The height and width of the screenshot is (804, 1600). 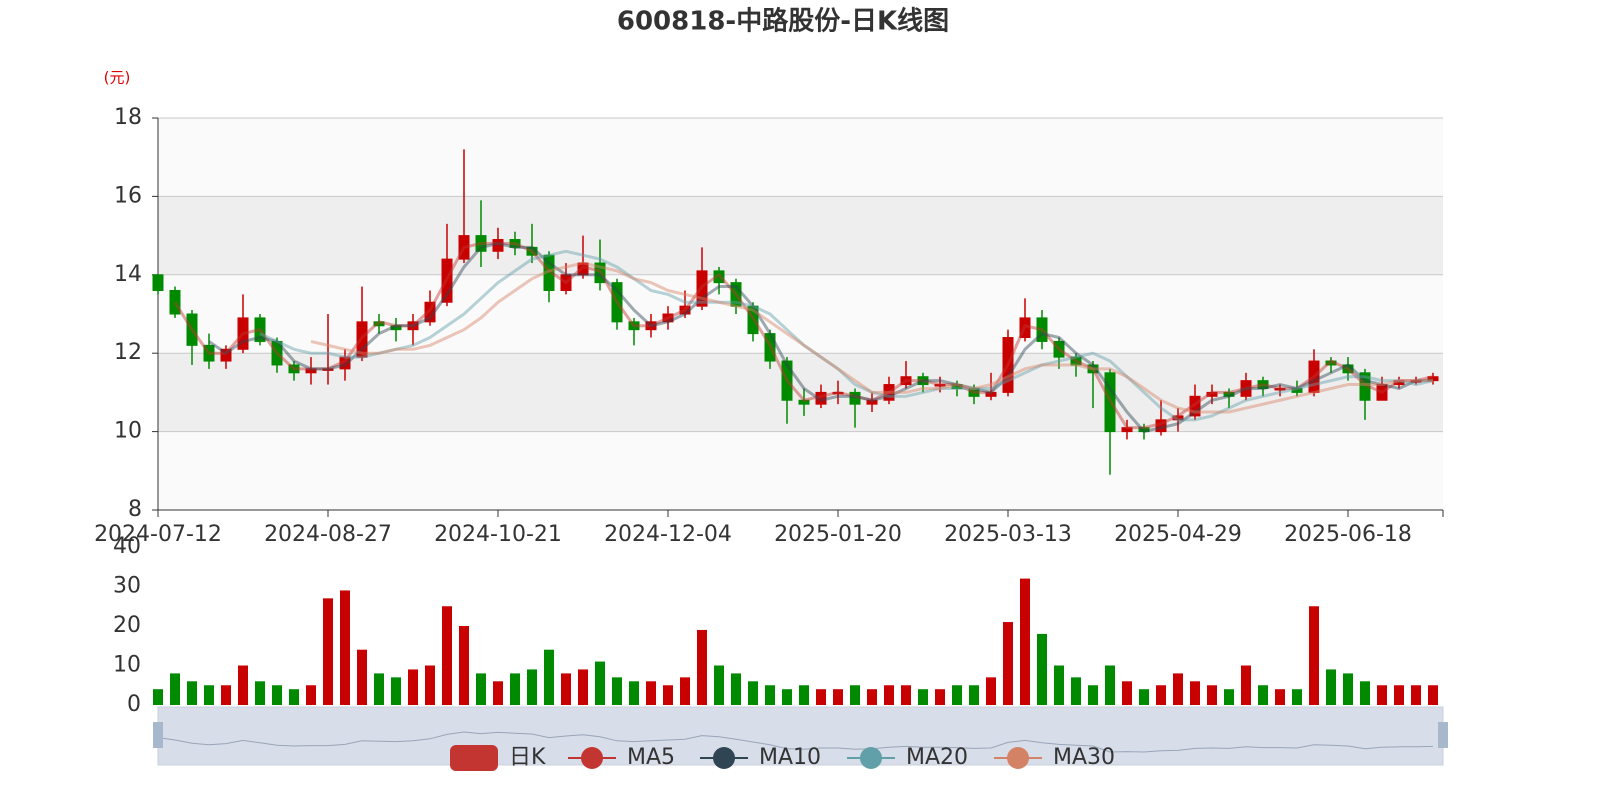 I want to click on legend-label: MA10, so click(x=790, y=757).